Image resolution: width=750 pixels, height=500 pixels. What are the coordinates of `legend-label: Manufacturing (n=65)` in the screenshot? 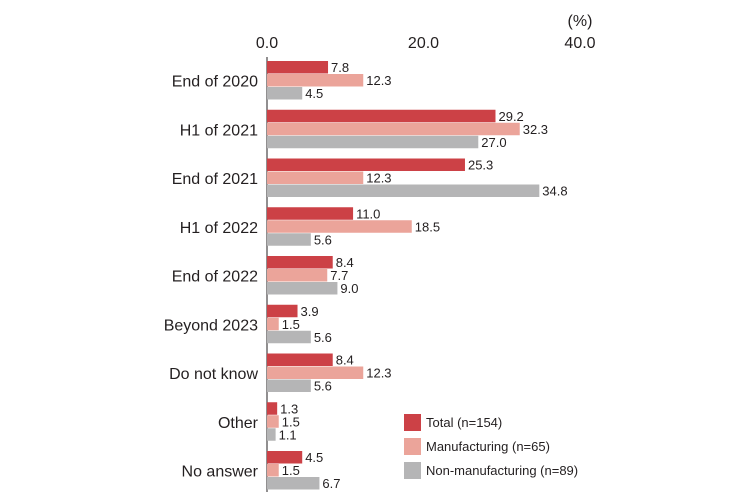 It's located at (488, 446).